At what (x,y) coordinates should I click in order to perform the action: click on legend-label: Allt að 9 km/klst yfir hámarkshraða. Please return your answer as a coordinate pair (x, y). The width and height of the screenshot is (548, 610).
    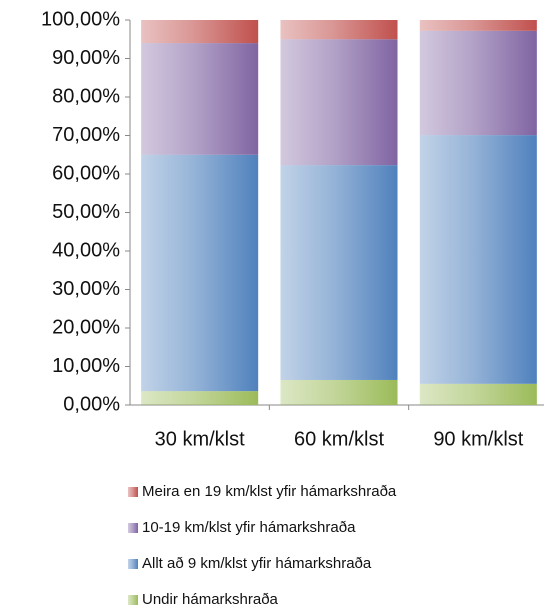
    Looking at the image, I should click on (257, 563).